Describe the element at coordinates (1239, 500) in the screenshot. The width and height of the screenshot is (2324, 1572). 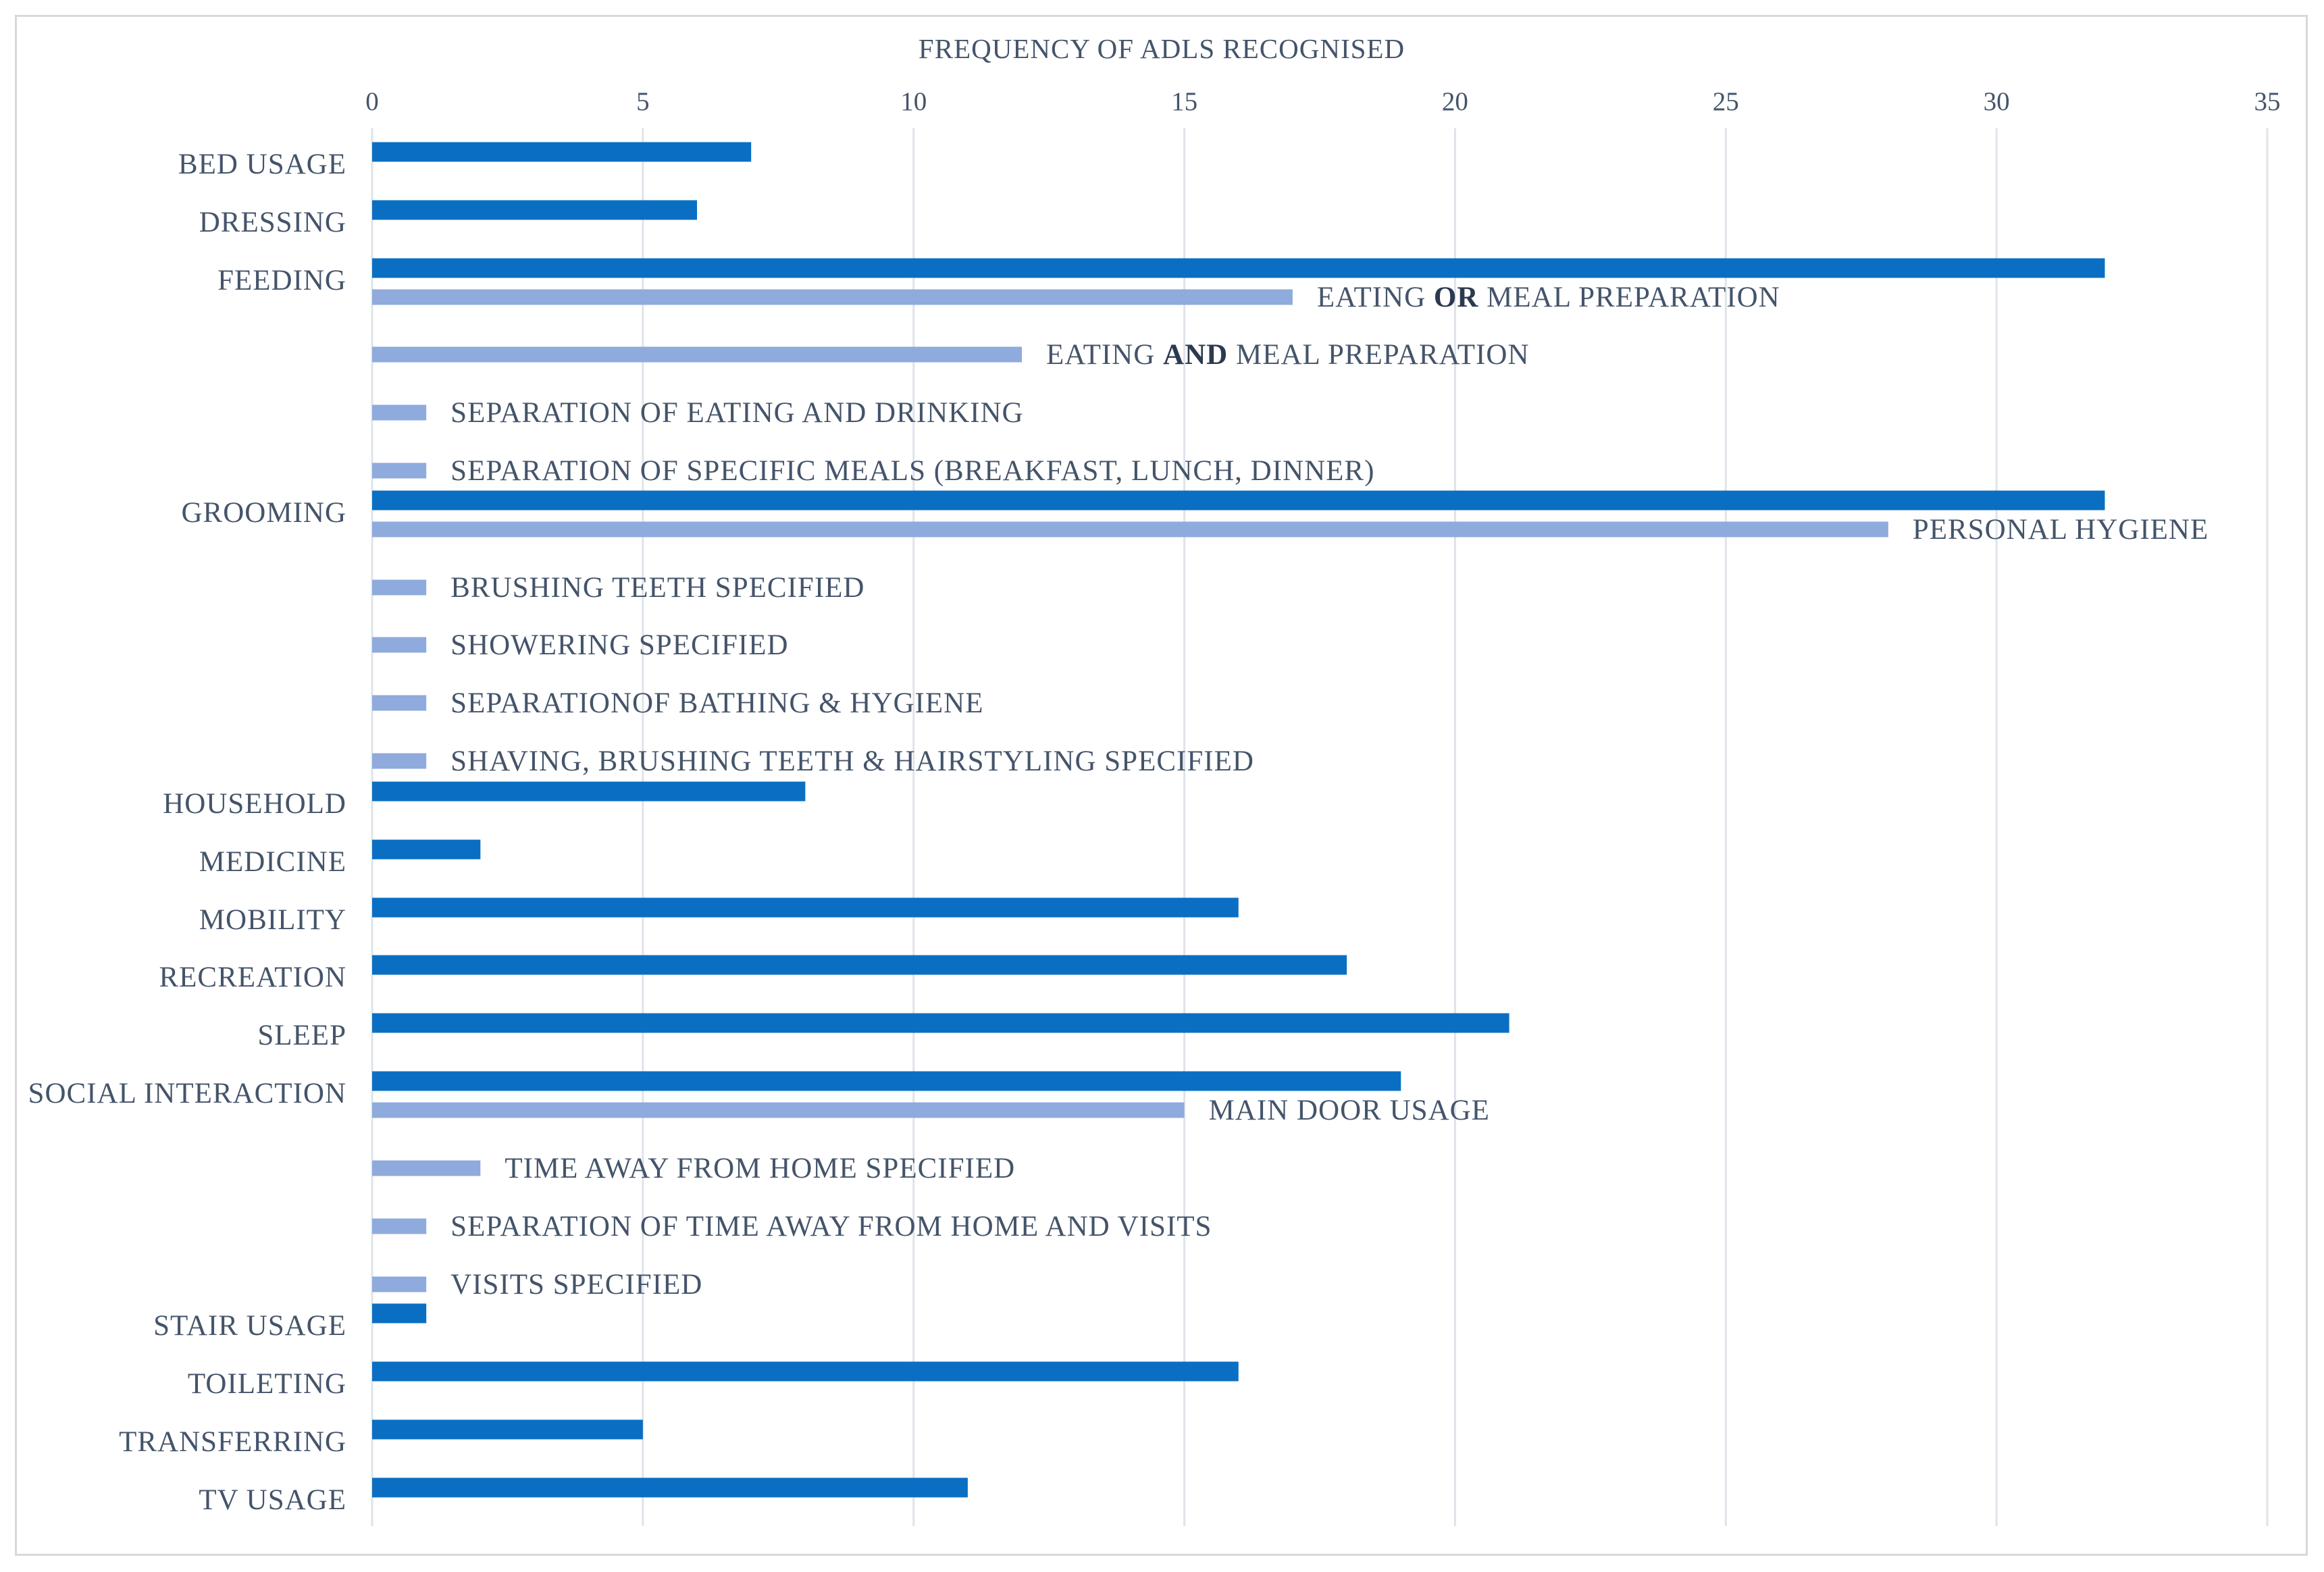
I see `bar-grooming` at that location.